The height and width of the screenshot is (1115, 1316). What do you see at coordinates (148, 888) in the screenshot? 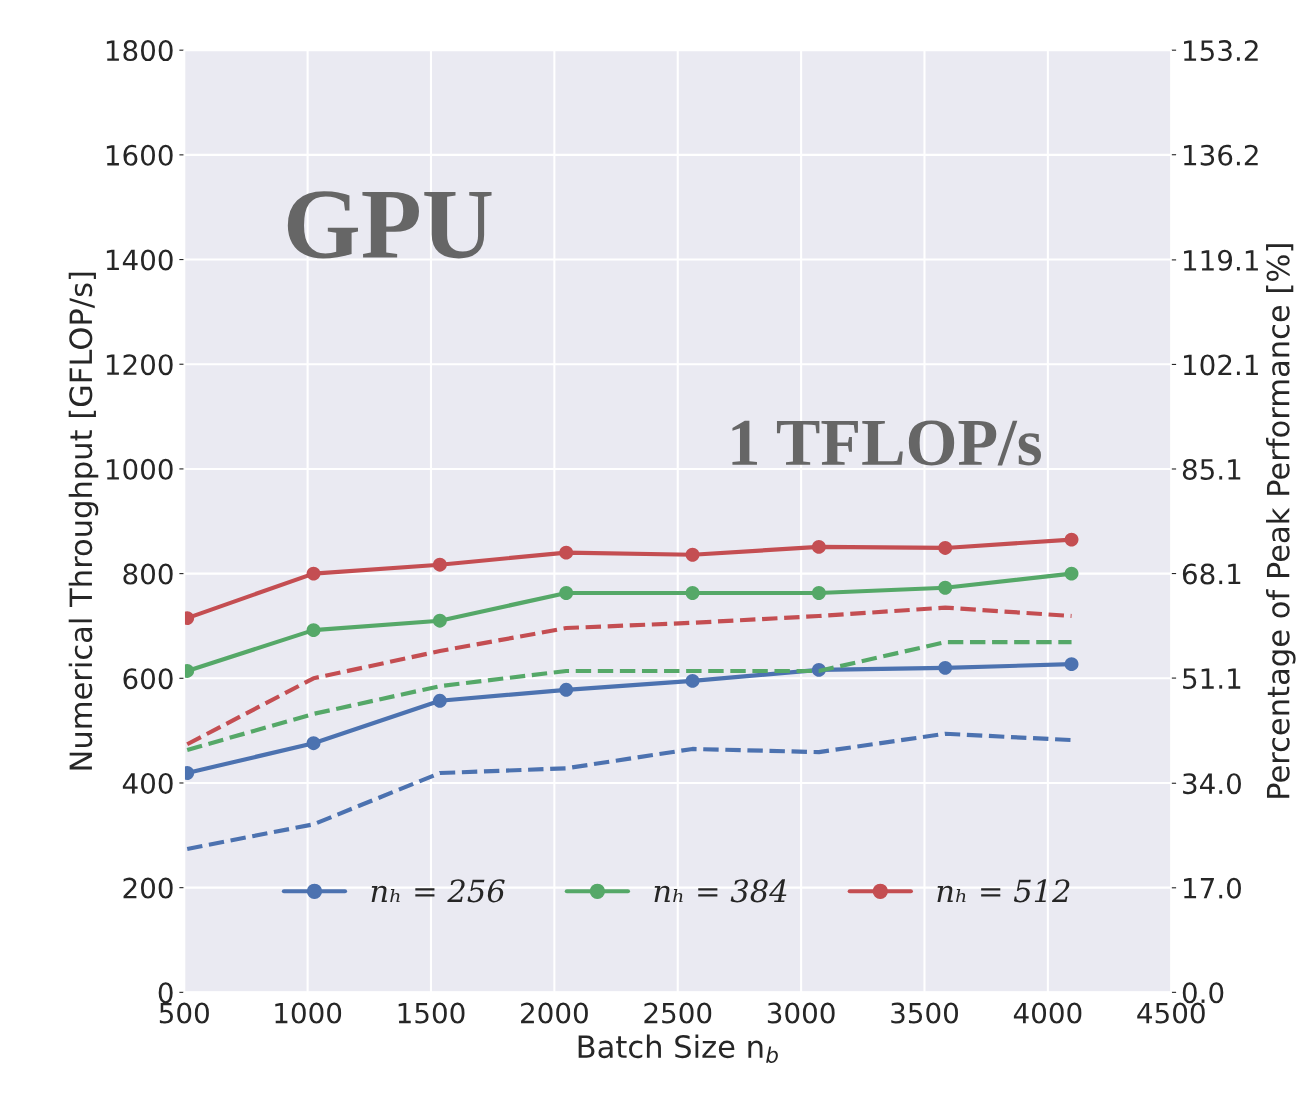
I see `y-tick-label: 200` at bounding box center [148, 888].